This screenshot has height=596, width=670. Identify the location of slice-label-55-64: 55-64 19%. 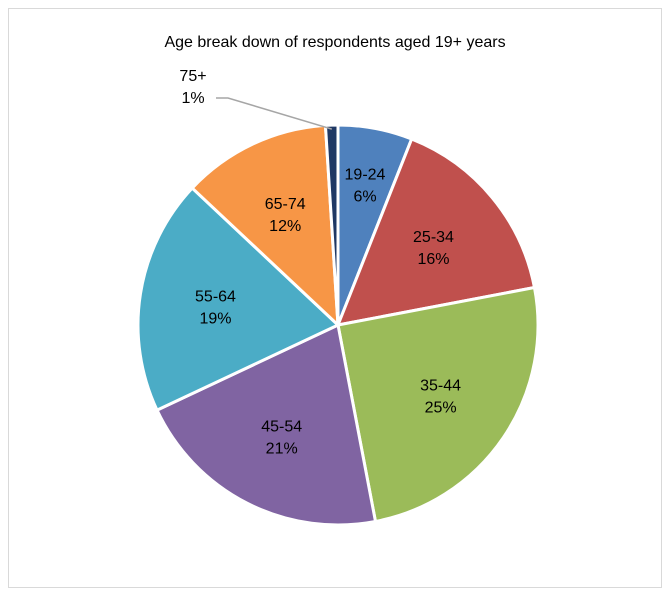
(215, 308).